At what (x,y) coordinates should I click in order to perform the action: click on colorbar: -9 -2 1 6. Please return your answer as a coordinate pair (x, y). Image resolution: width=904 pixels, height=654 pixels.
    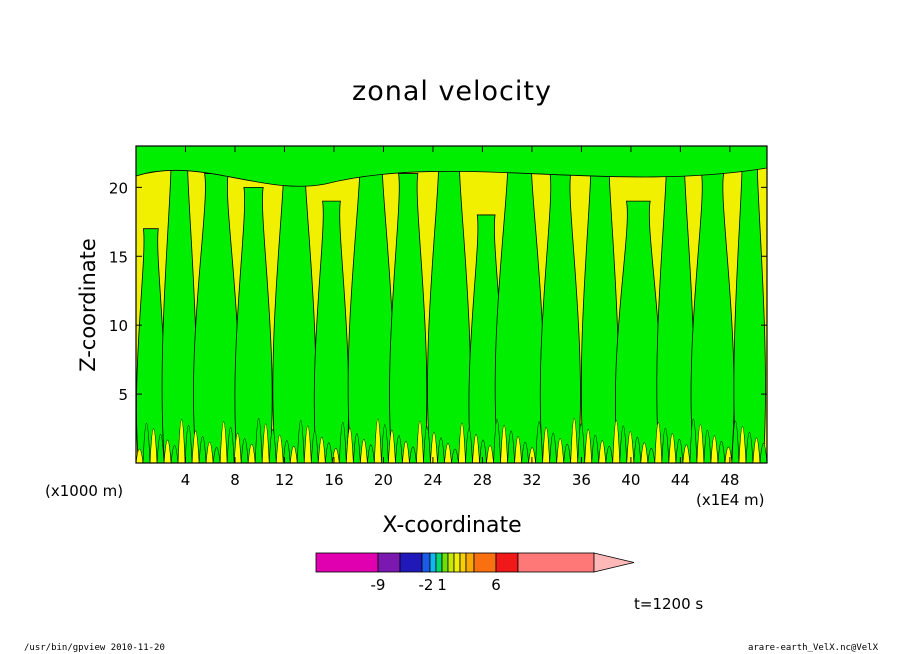
    Looking at the image, I should click on (475, 573).